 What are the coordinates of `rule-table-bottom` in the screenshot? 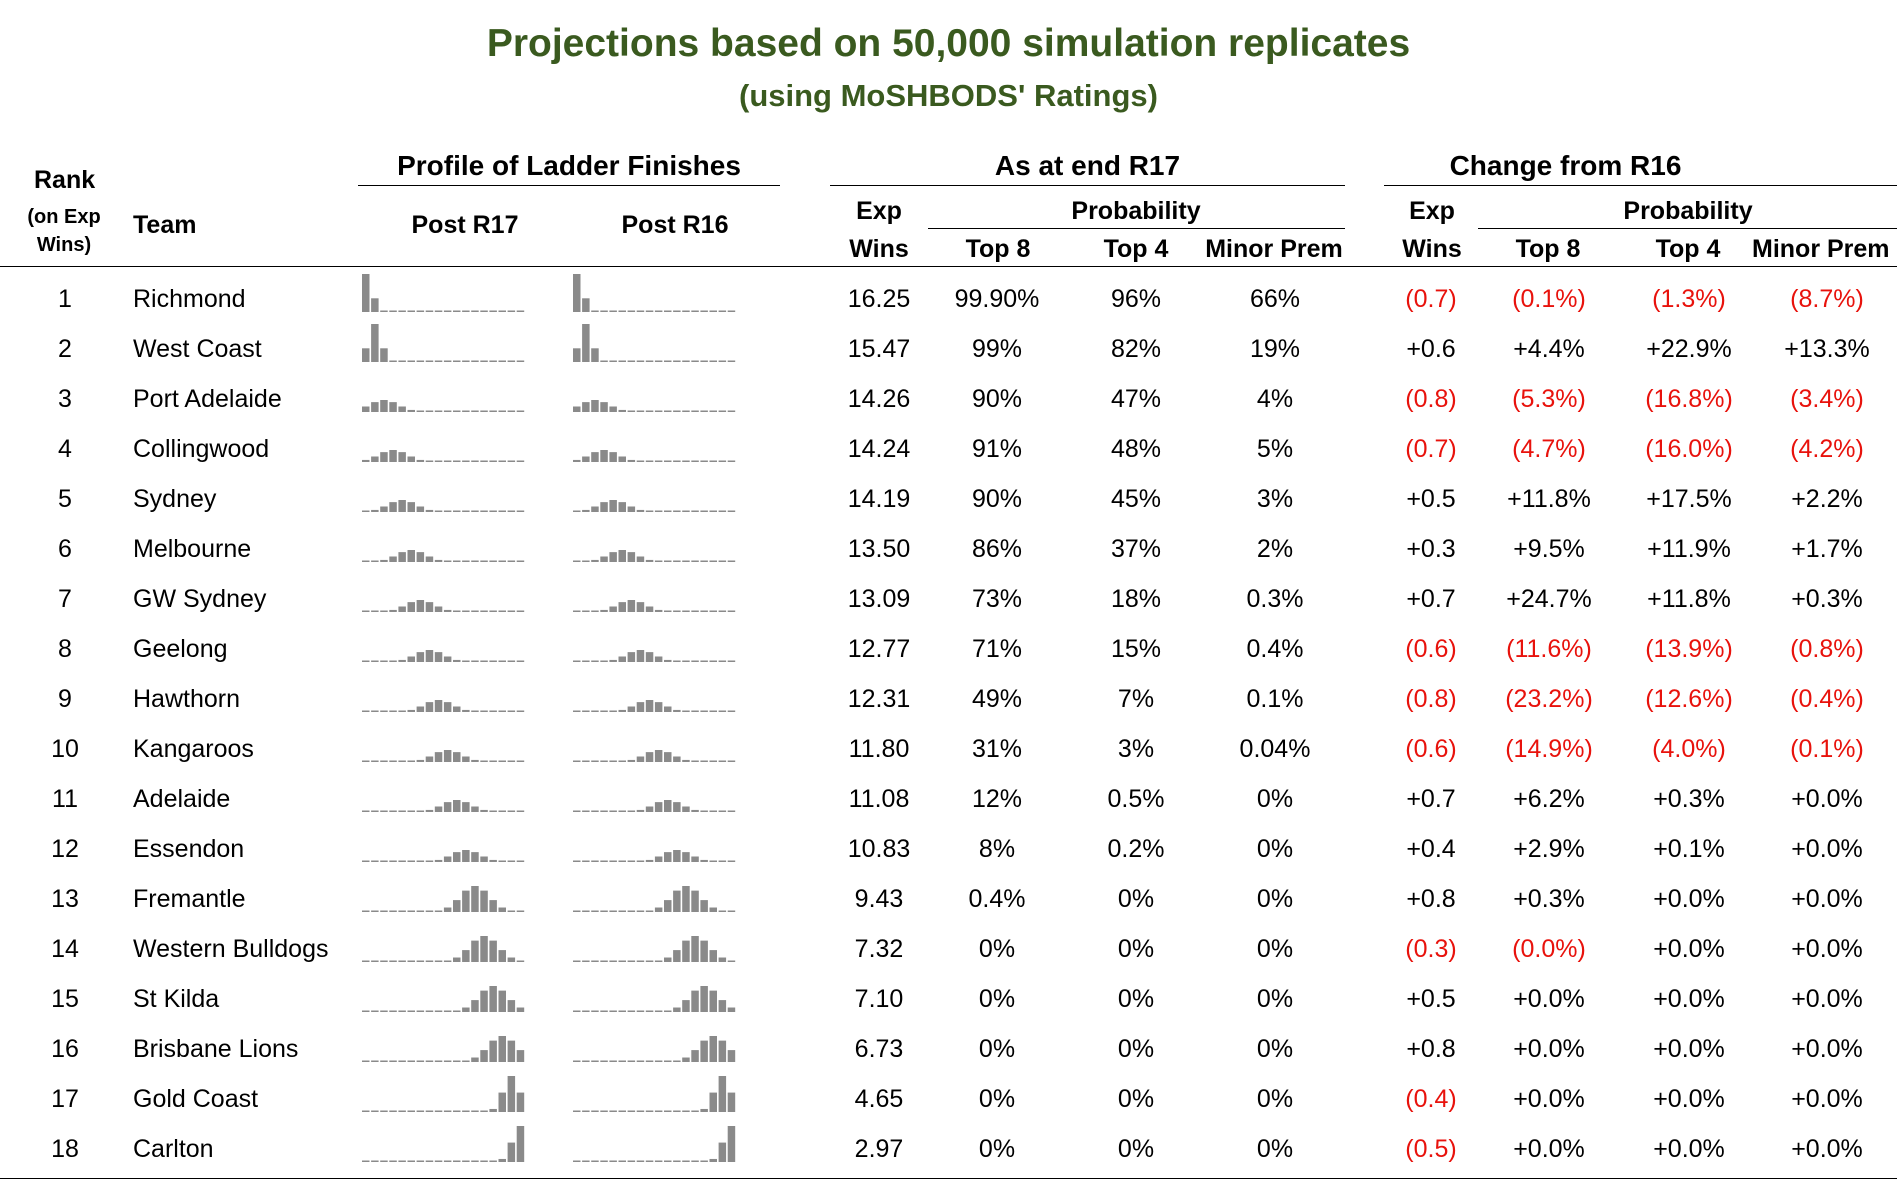 It's located at (948, 1178).